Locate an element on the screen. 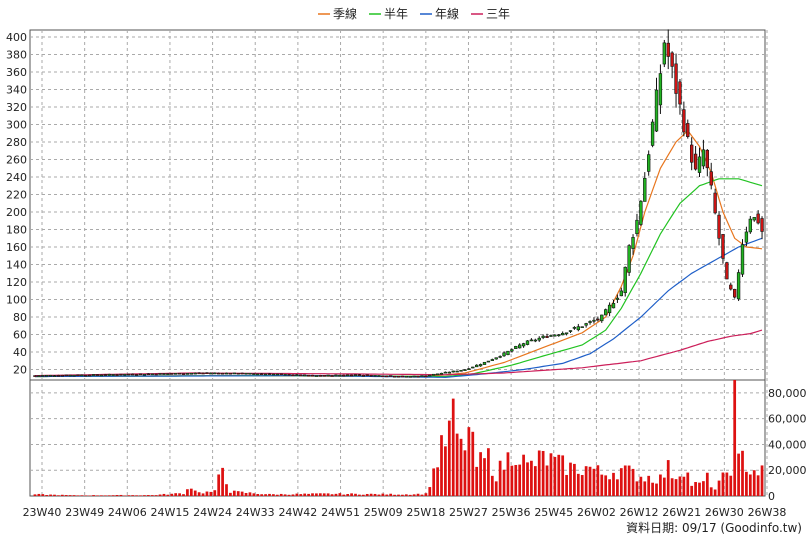 This screenshot has height=540, width=808. x-tick-label: 25W27 is located at coordinates (468, 512).